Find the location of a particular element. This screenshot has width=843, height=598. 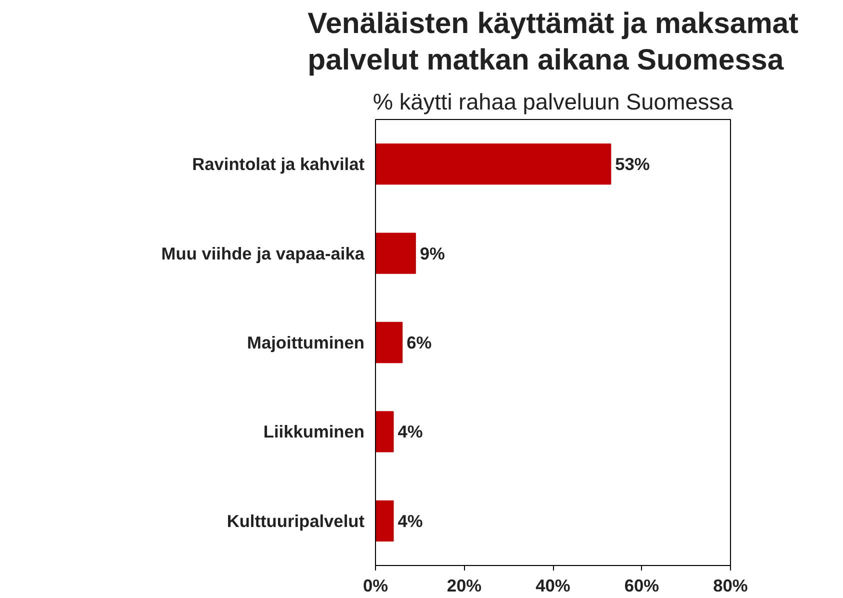

chart-subtitle: % käytti rahaa palveluun Suomessa is located at coordinates (553, 101).